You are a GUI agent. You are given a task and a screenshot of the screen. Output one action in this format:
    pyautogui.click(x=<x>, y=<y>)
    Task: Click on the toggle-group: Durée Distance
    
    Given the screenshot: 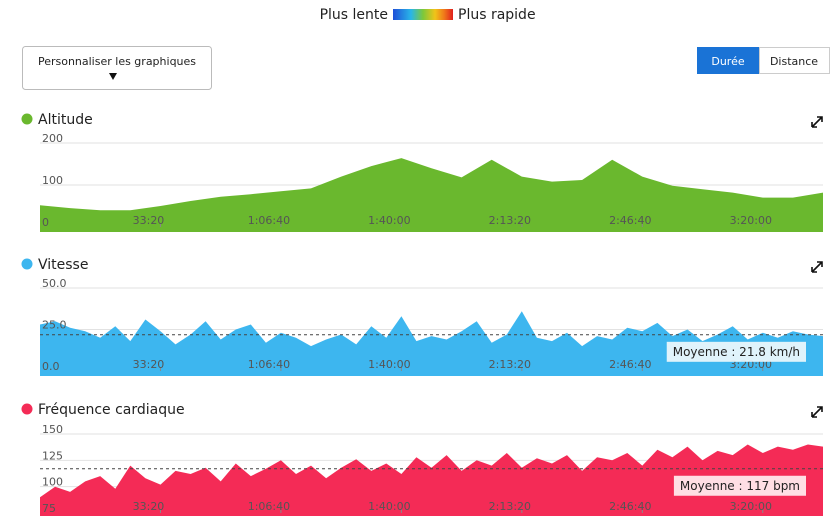 What is the action you would take?
    pyautogui.click(x=763, y=60)
    